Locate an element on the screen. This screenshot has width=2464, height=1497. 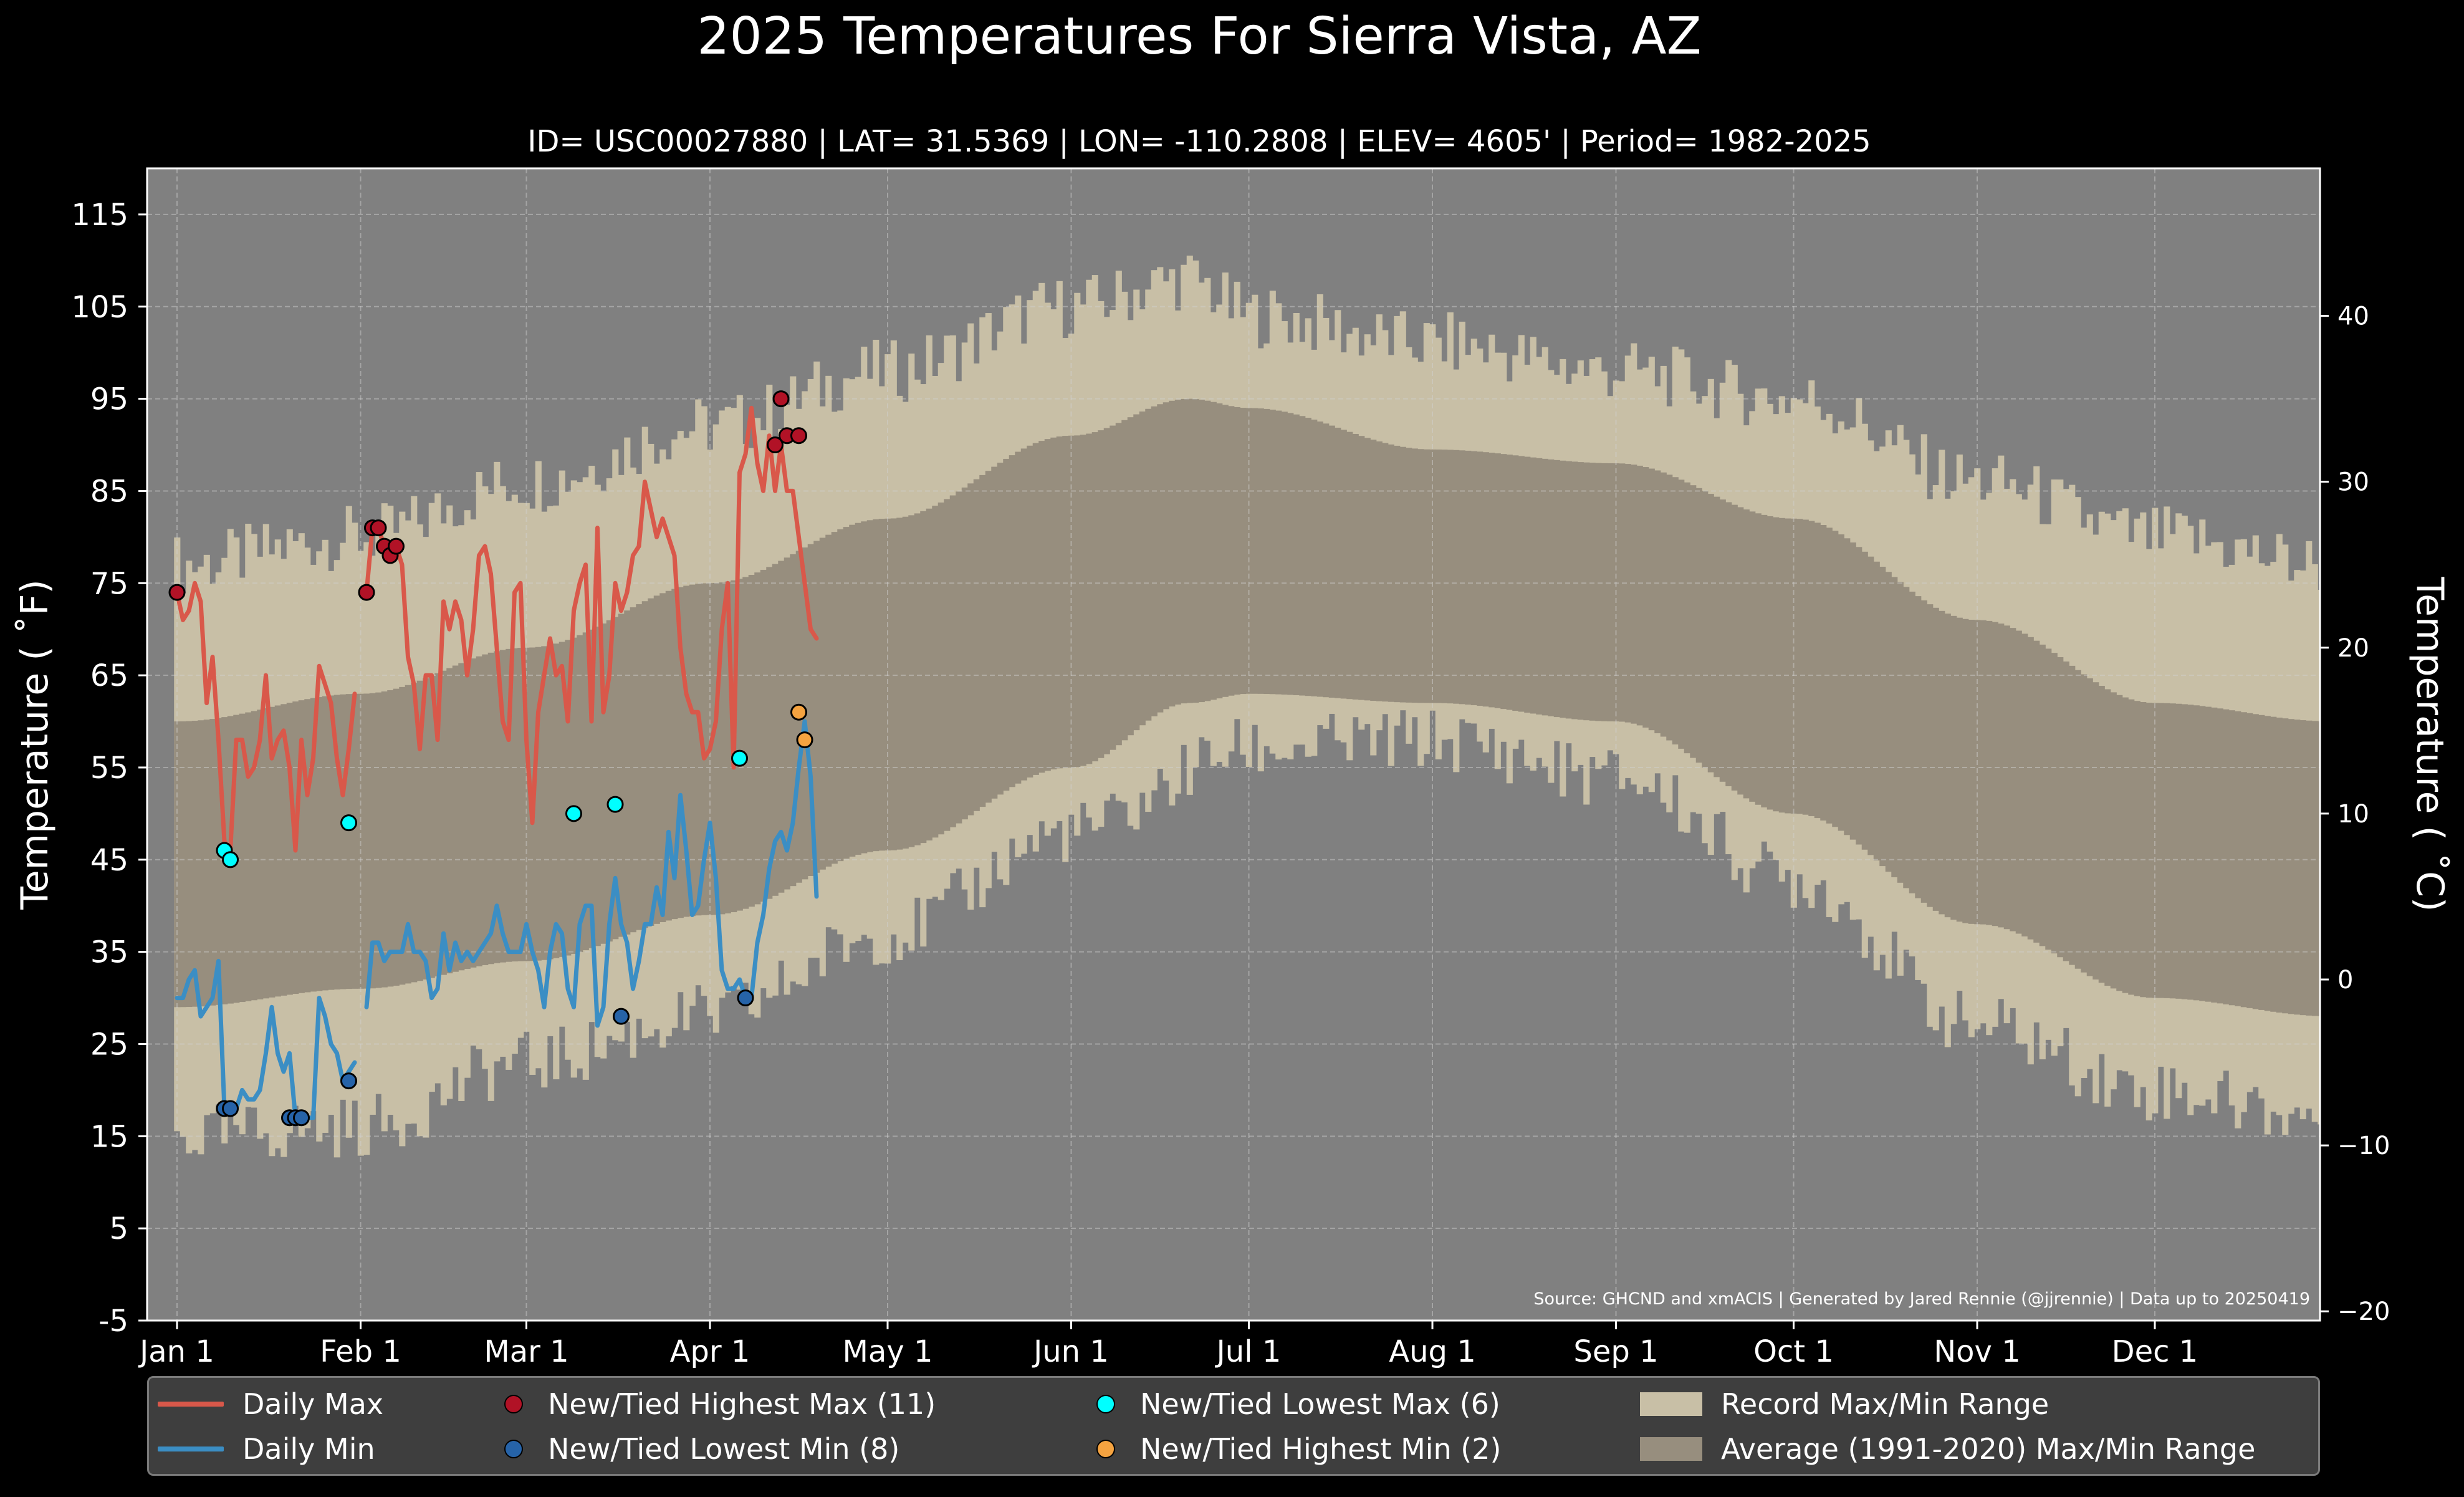
highest-min-marker is located at coordinates (798, 712).